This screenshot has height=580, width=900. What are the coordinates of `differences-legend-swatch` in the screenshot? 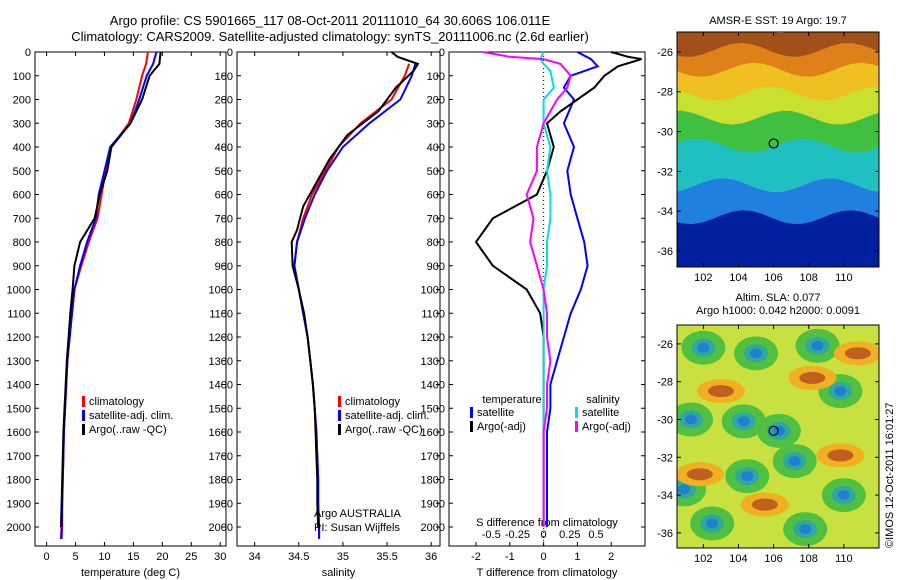 It's located at (471, 412).